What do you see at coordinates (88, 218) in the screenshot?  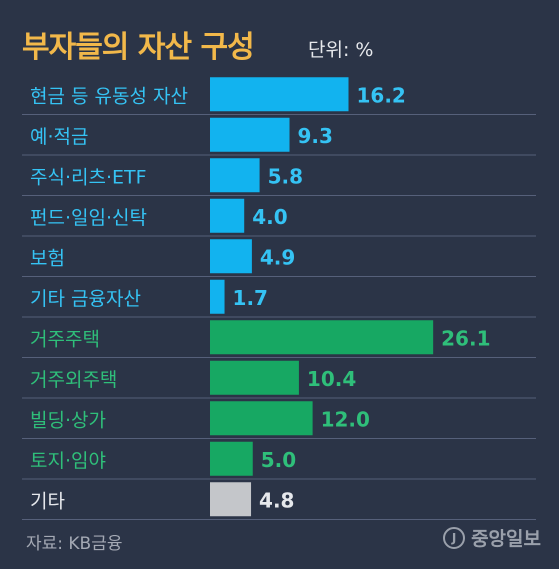 I see `category-label: 펀드·일임·신탁` at bounding box center [88, 218].